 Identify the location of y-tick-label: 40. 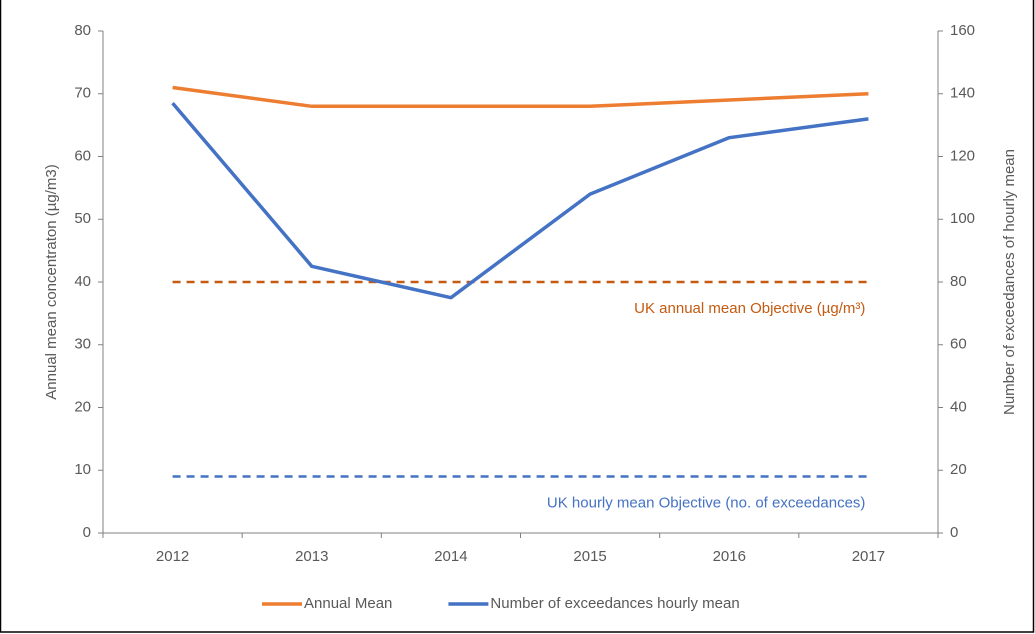
(82, 281).